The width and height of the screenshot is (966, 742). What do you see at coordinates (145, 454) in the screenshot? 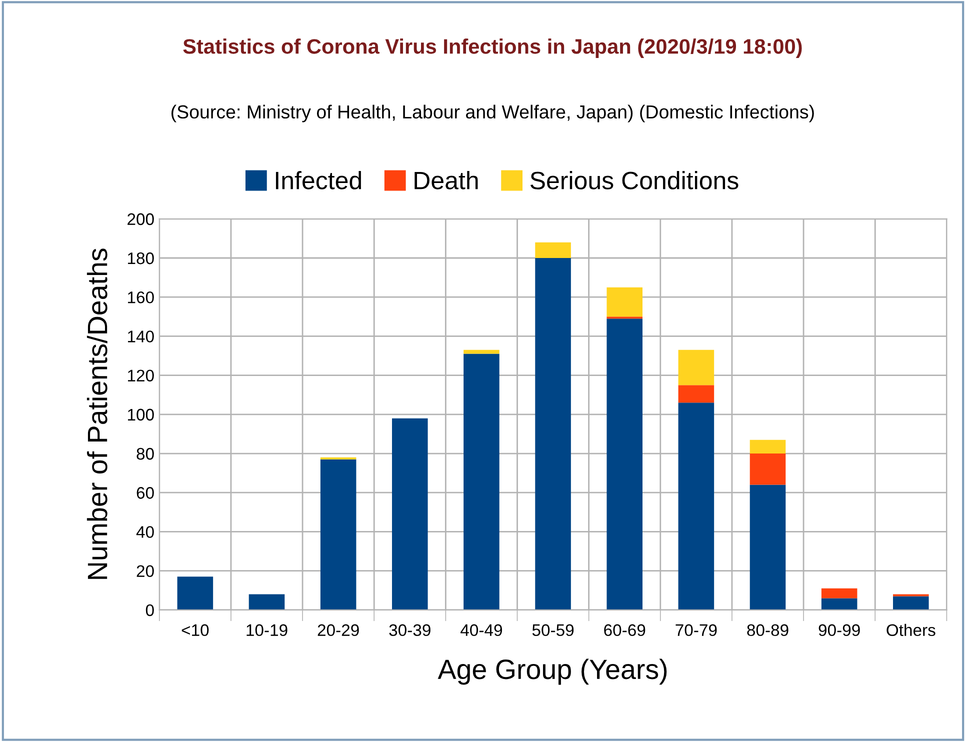
I see `y-tick-label: 80` at bounding box center [145, 454].